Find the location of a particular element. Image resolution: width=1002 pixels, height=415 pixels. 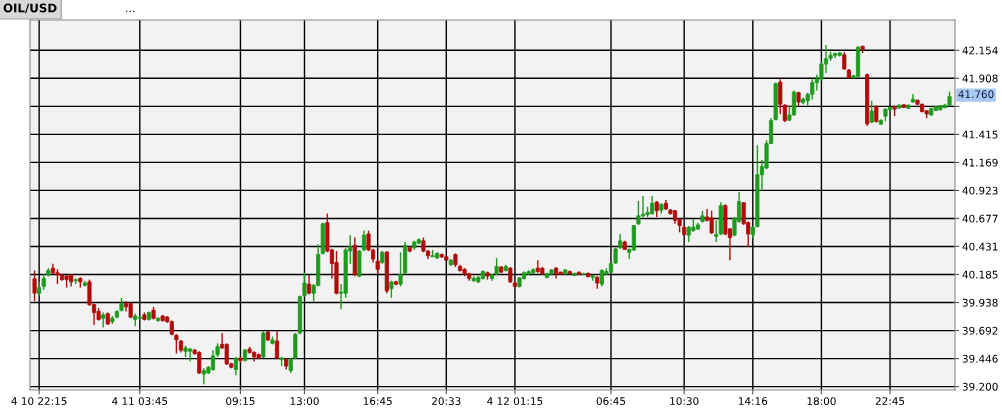

x-tick-label: 16:45 is located at coordinates (377, 401).